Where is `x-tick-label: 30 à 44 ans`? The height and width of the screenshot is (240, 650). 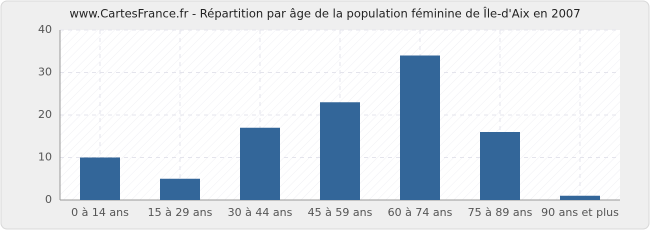
x-tick-label: 30 à 44 ans is located at coordinates (260, 212).